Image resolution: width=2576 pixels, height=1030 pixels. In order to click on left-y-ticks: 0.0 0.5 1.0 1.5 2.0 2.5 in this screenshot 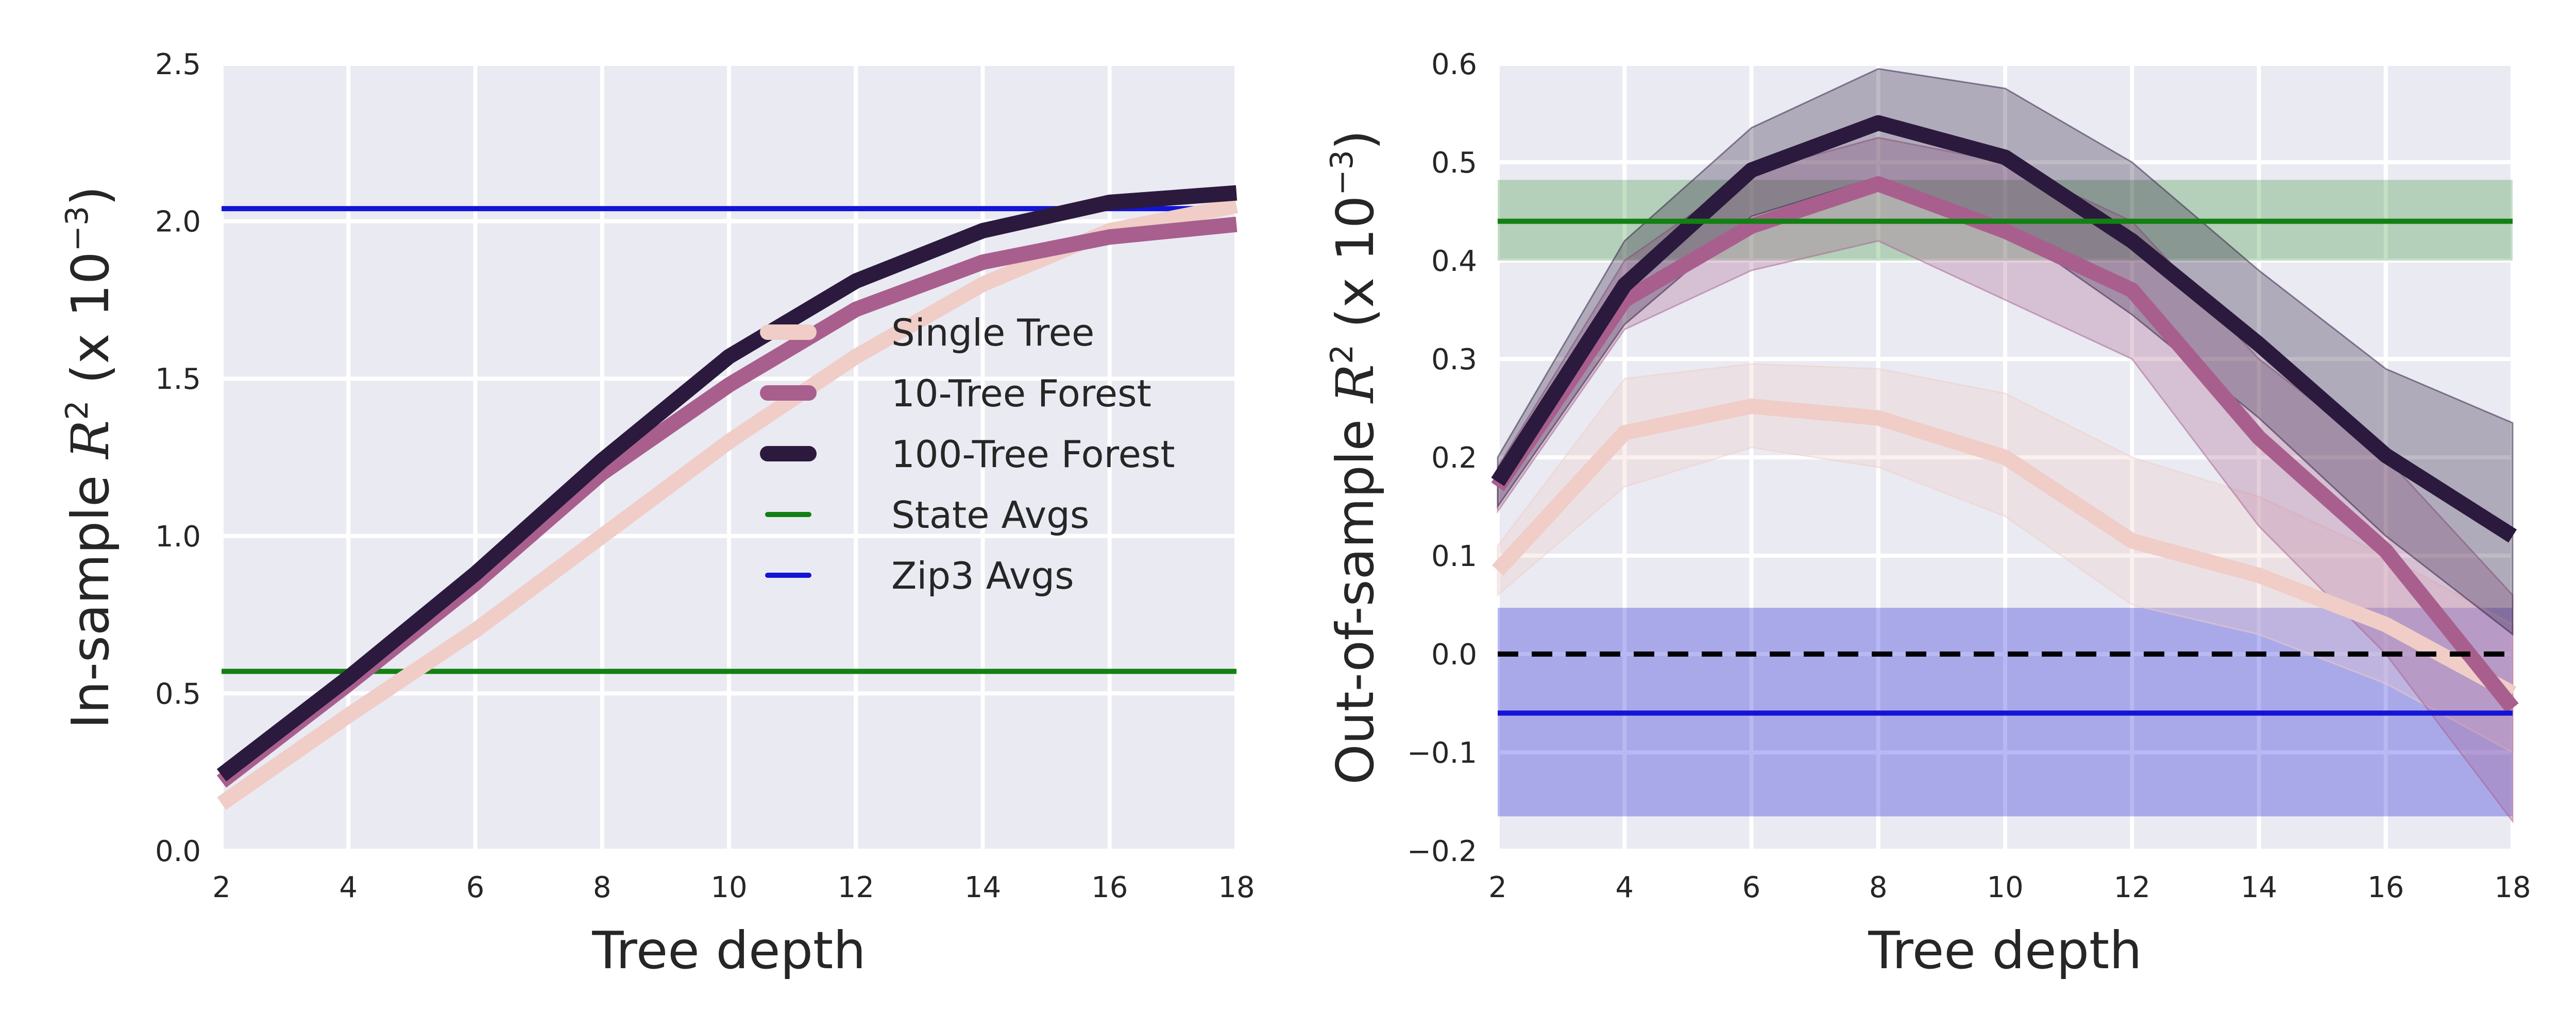, I will do `click(178, 458)`.